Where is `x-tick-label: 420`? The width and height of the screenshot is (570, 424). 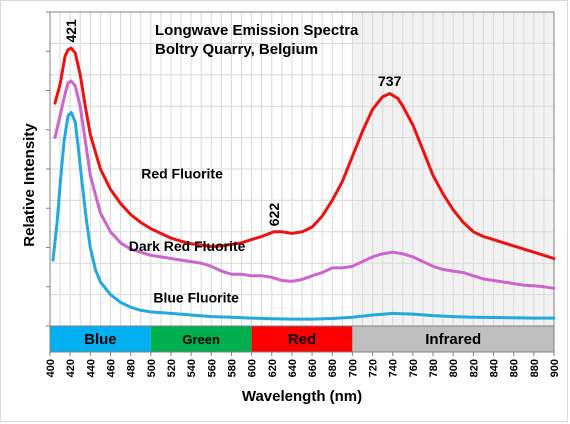
x-tick-label: 420 is located at coordinates (71, 368).